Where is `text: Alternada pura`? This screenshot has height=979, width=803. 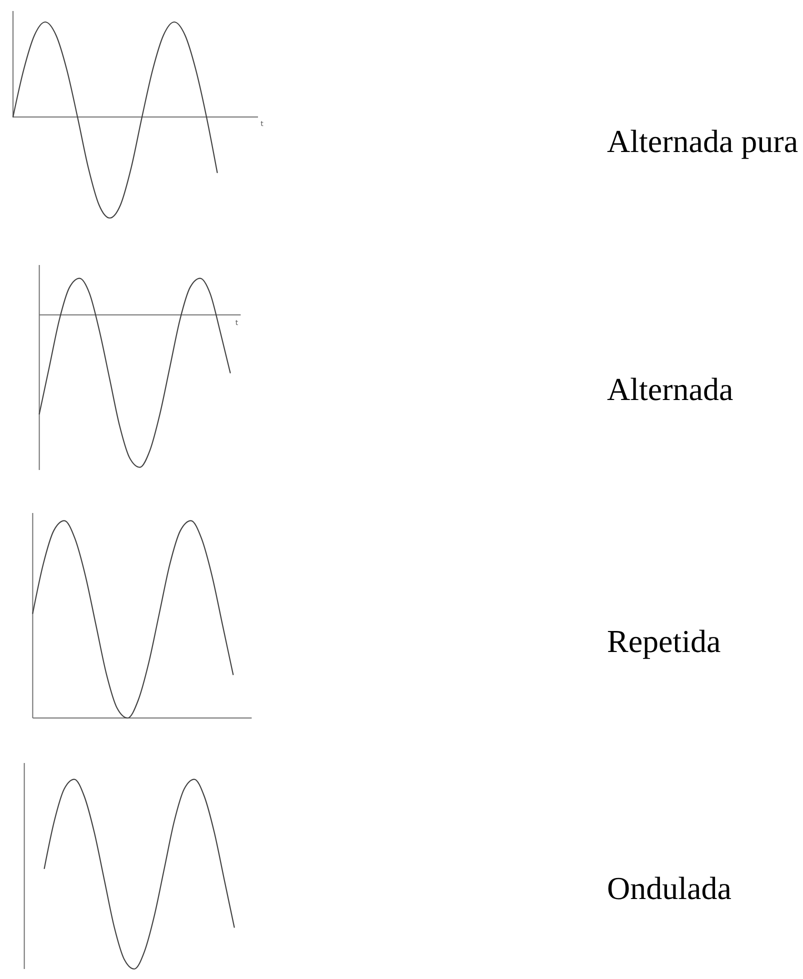
text: Alternada pura is located at coordinates (702, 141).